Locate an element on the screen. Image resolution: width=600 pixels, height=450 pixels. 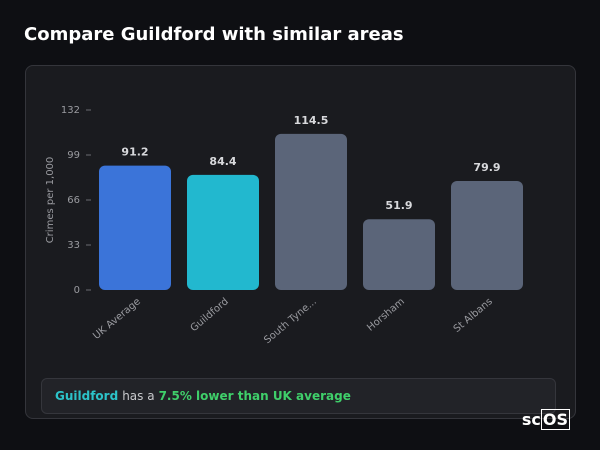
x-tick-label: Horsham is located at coordinates (386, 314).